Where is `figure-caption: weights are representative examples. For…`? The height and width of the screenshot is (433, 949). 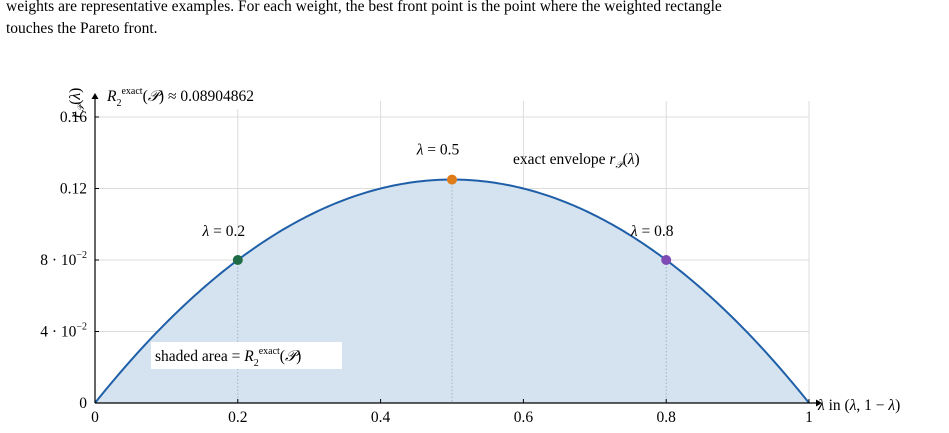 figure-caption: weights are representative examples. For… is located at coordinates (476, 20).